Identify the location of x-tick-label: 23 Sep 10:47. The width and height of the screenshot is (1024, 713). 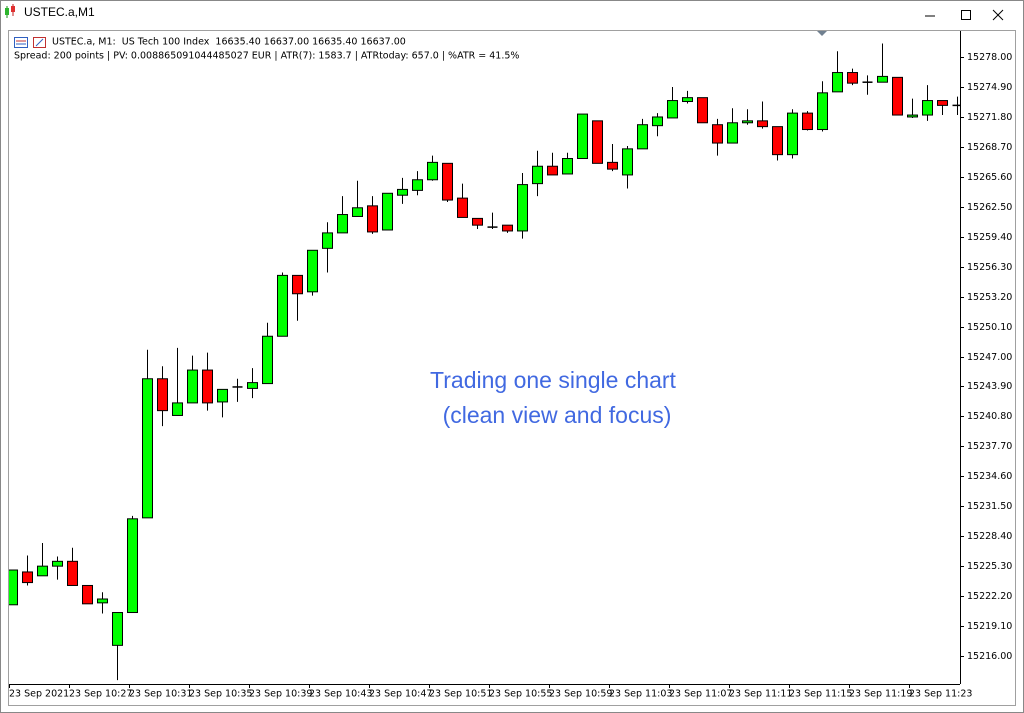
(400, 694).